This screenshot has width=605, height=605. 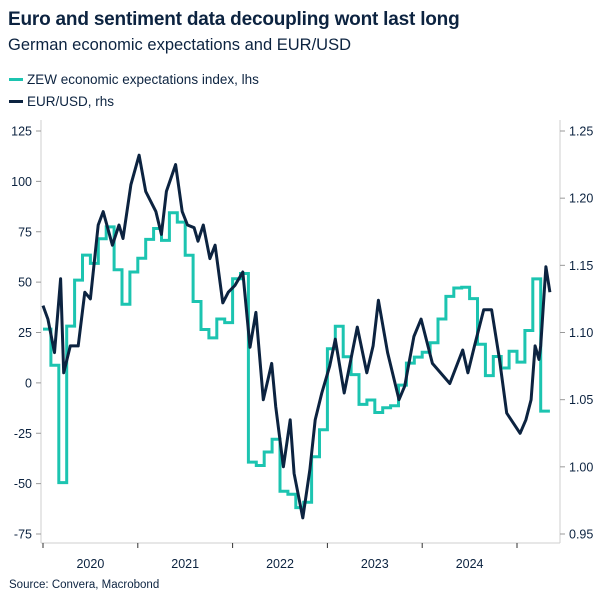 What do you see at coordinates (23, 484) in the screenshot?
I see `left-tick-label: -50` at bounding box center [23, 484].